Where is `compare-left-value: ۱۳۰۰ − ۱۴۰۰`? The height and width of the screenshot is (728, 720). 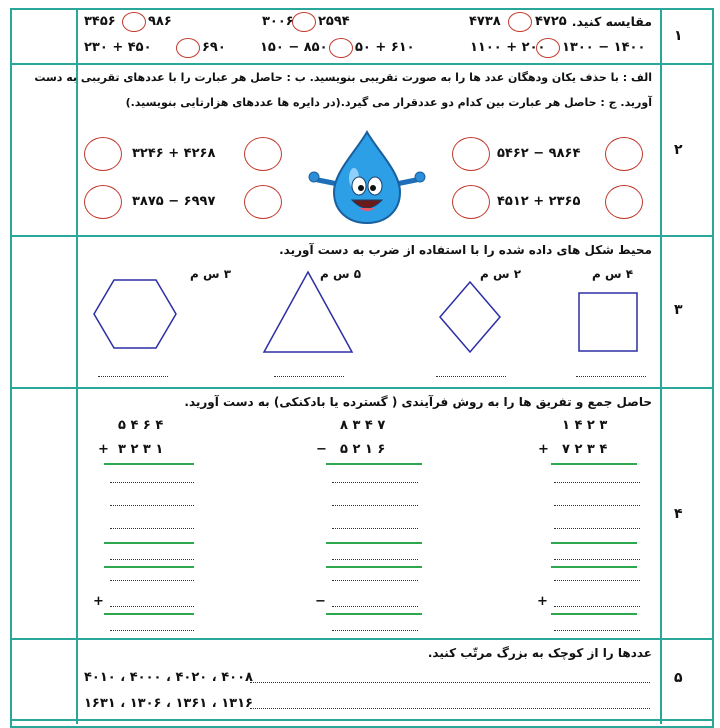
compare-left-value: ۱۳۰۰ − ۱۴۰۰ is located at coordinates (604, 47).